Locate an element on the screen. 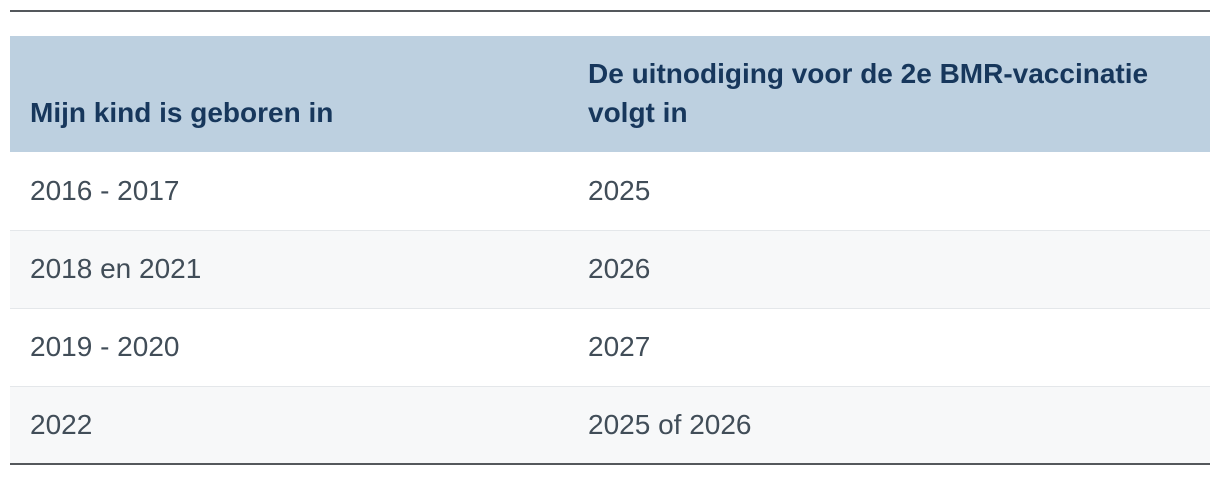  cell-invitation: 2026 is located at coordinates (889, 269).